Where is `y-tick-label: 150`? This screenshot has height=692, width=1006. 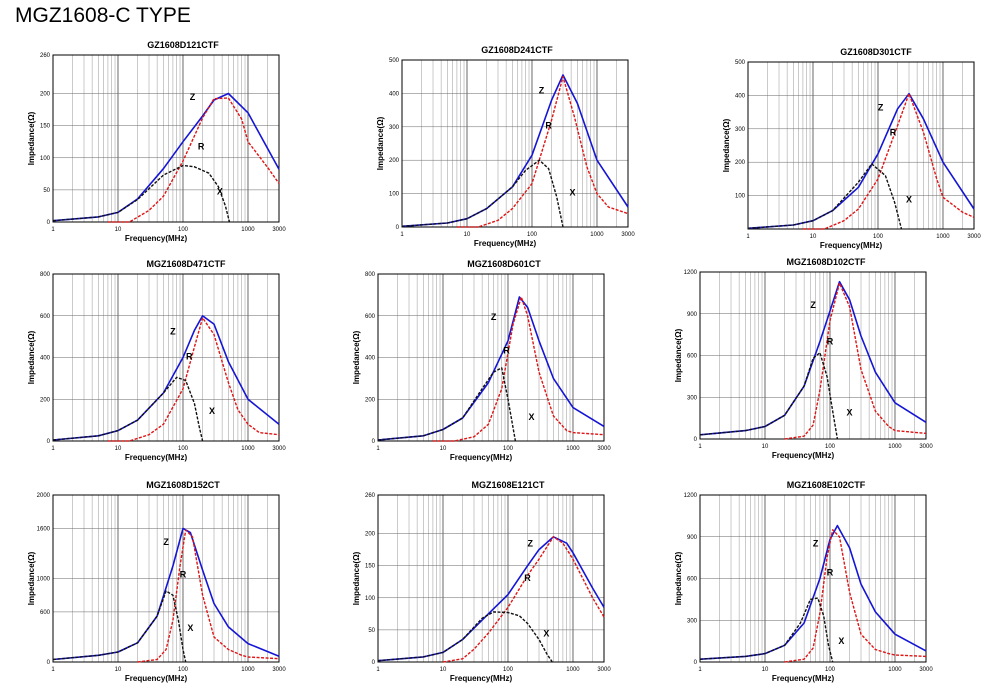 y-tick-label: 150 is located at coordinates (370, 567).